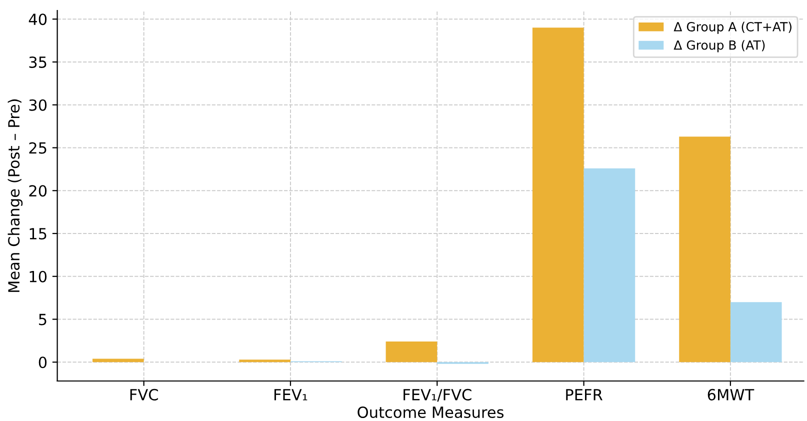  What do you see at coordinates (38, 234) in the screenshot?
I see `y-tick-label: 15` at bounding box center [38, 234].